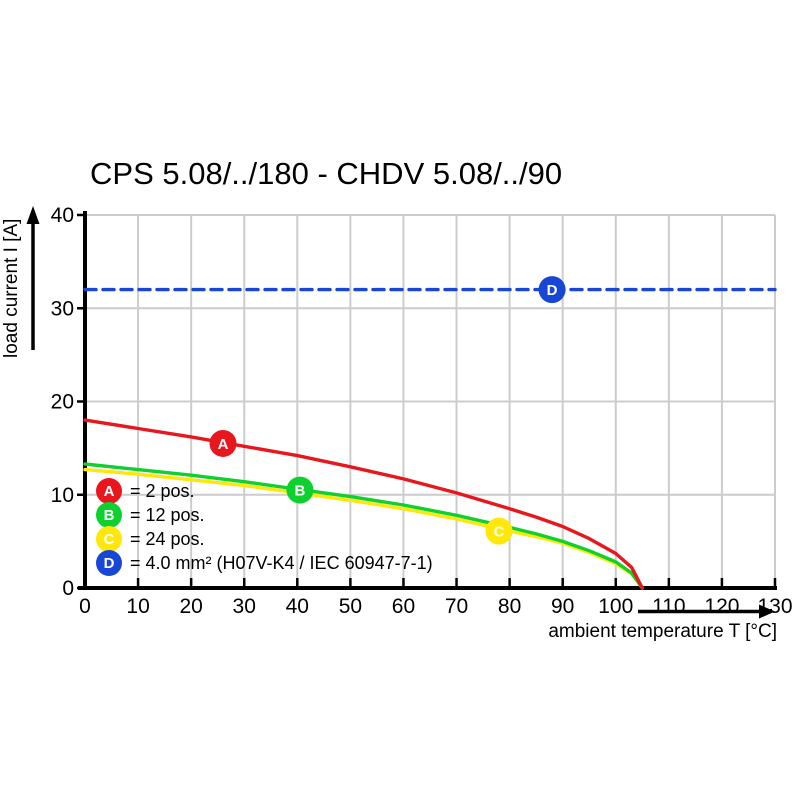 This screenshot has height=800, width=800. I want to click on series-c-badge: C, so click(109, 539).